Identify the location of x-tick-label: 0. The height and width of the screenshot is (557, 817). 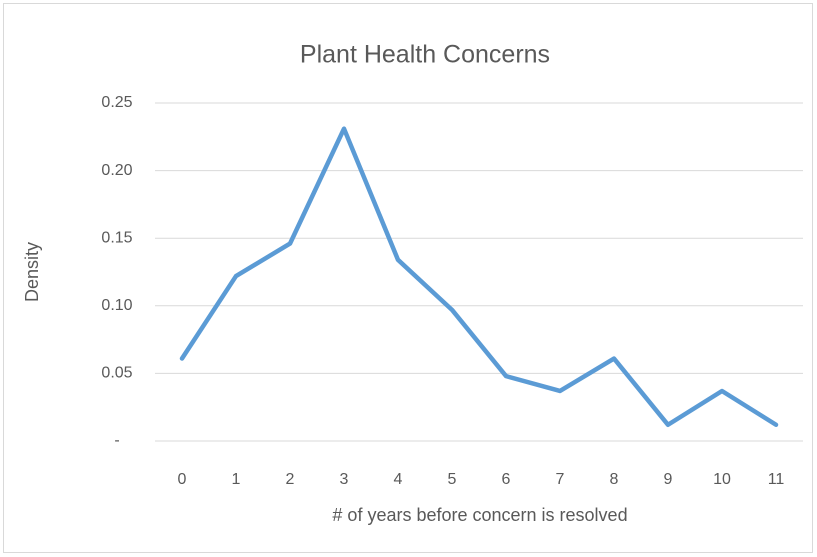
(182, 479).